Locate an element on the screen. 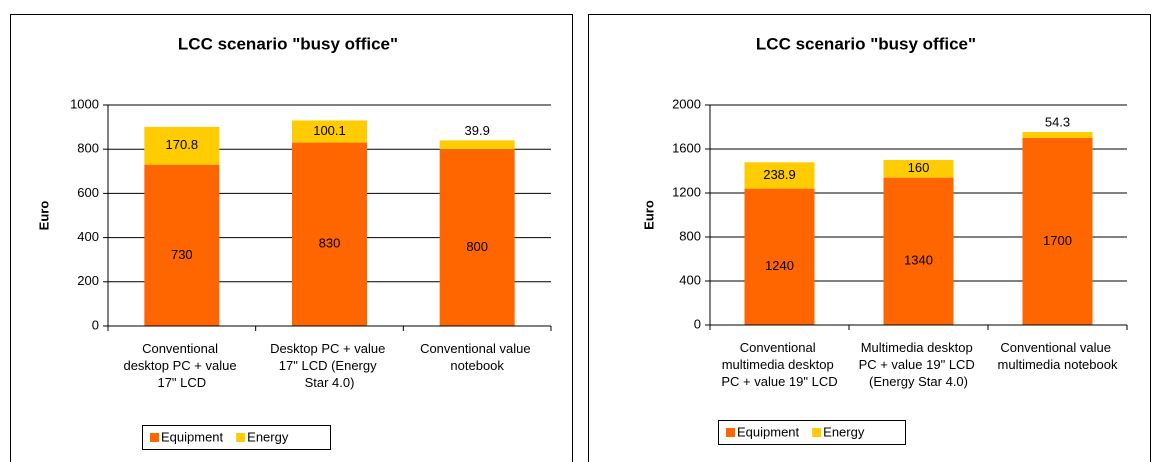  y-tick-label: 2000 is located at coordinates (686, 103).